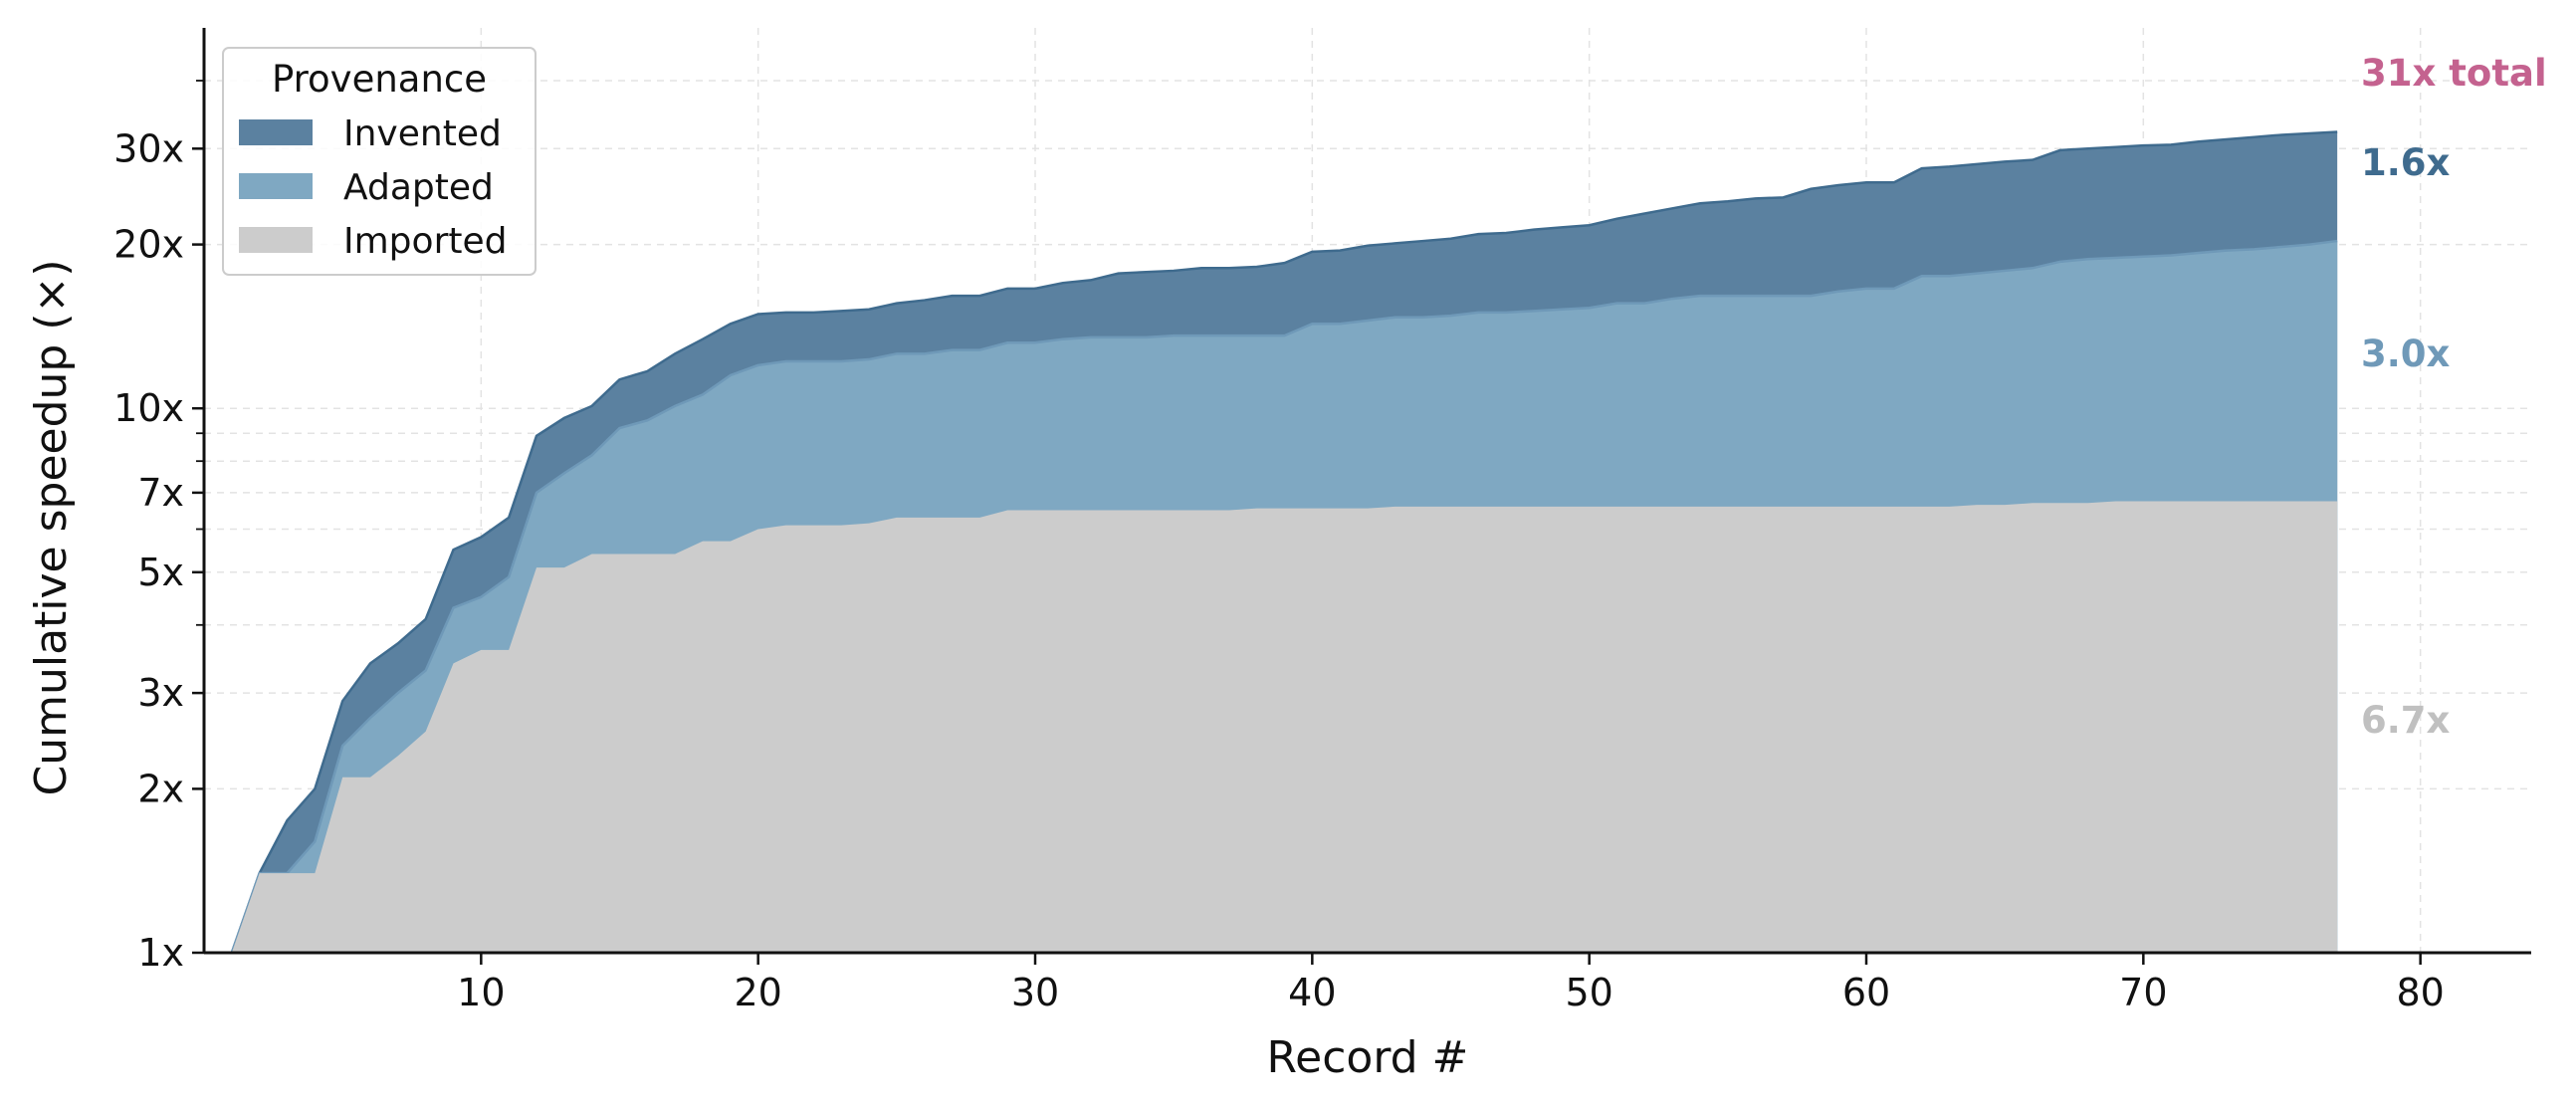 The width and height of the screenshot is (2576, 1111). I want to click on x-tick-label: 50, so click(1588, 993).